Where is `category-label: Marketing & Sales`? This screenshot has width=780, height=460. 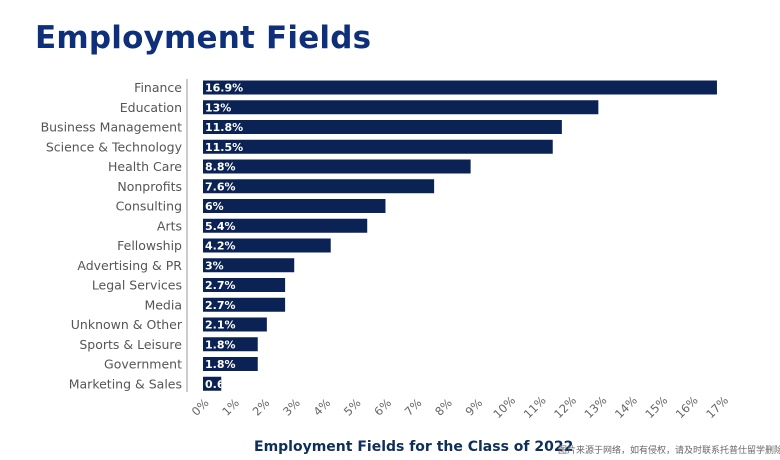 category-label: Marketing & Sales is located at coordinates (125, 383).